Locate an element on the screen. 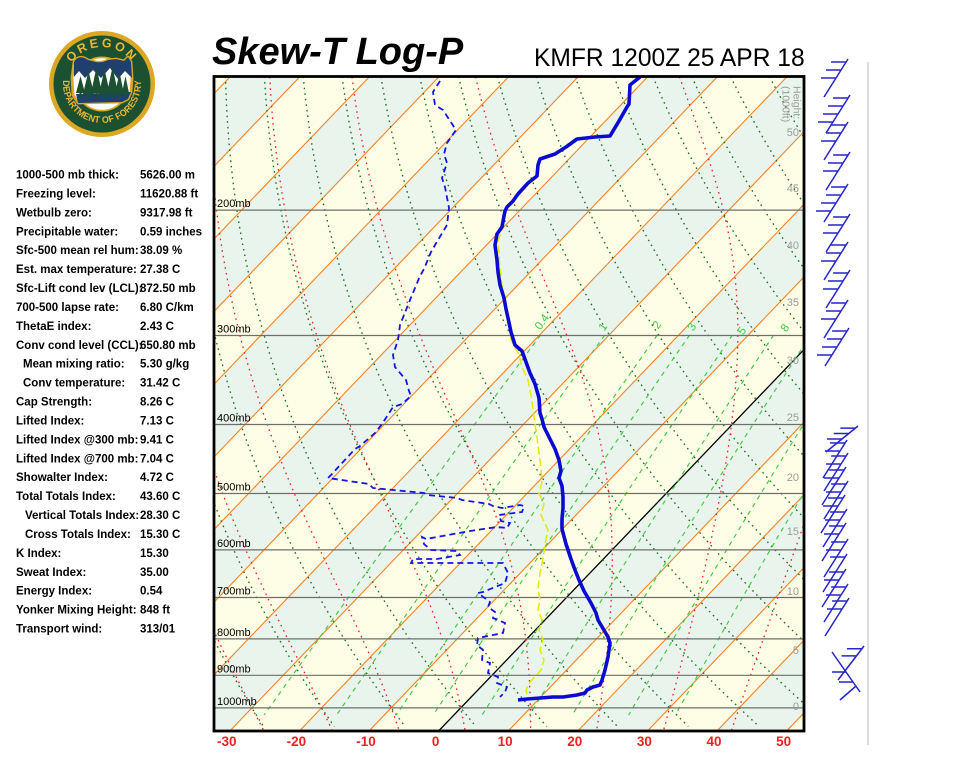 The height and width of the screenshot is (768, 960). svg-text: Mean mixing ratio: is located at coordinates (74, 365).